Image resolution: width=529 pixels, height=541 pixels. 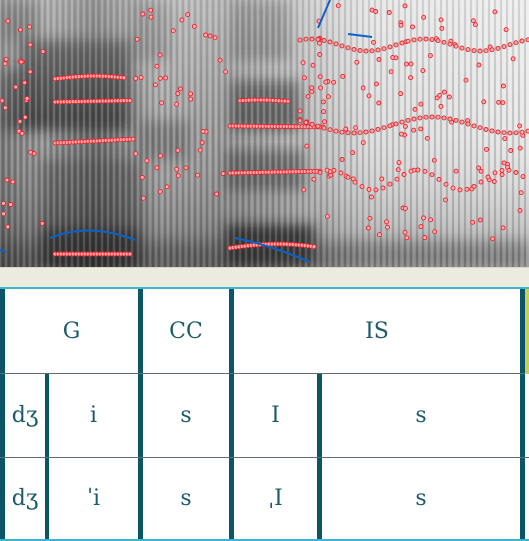 I want to click on tier2-interval: i, so click(x=93, y=415).